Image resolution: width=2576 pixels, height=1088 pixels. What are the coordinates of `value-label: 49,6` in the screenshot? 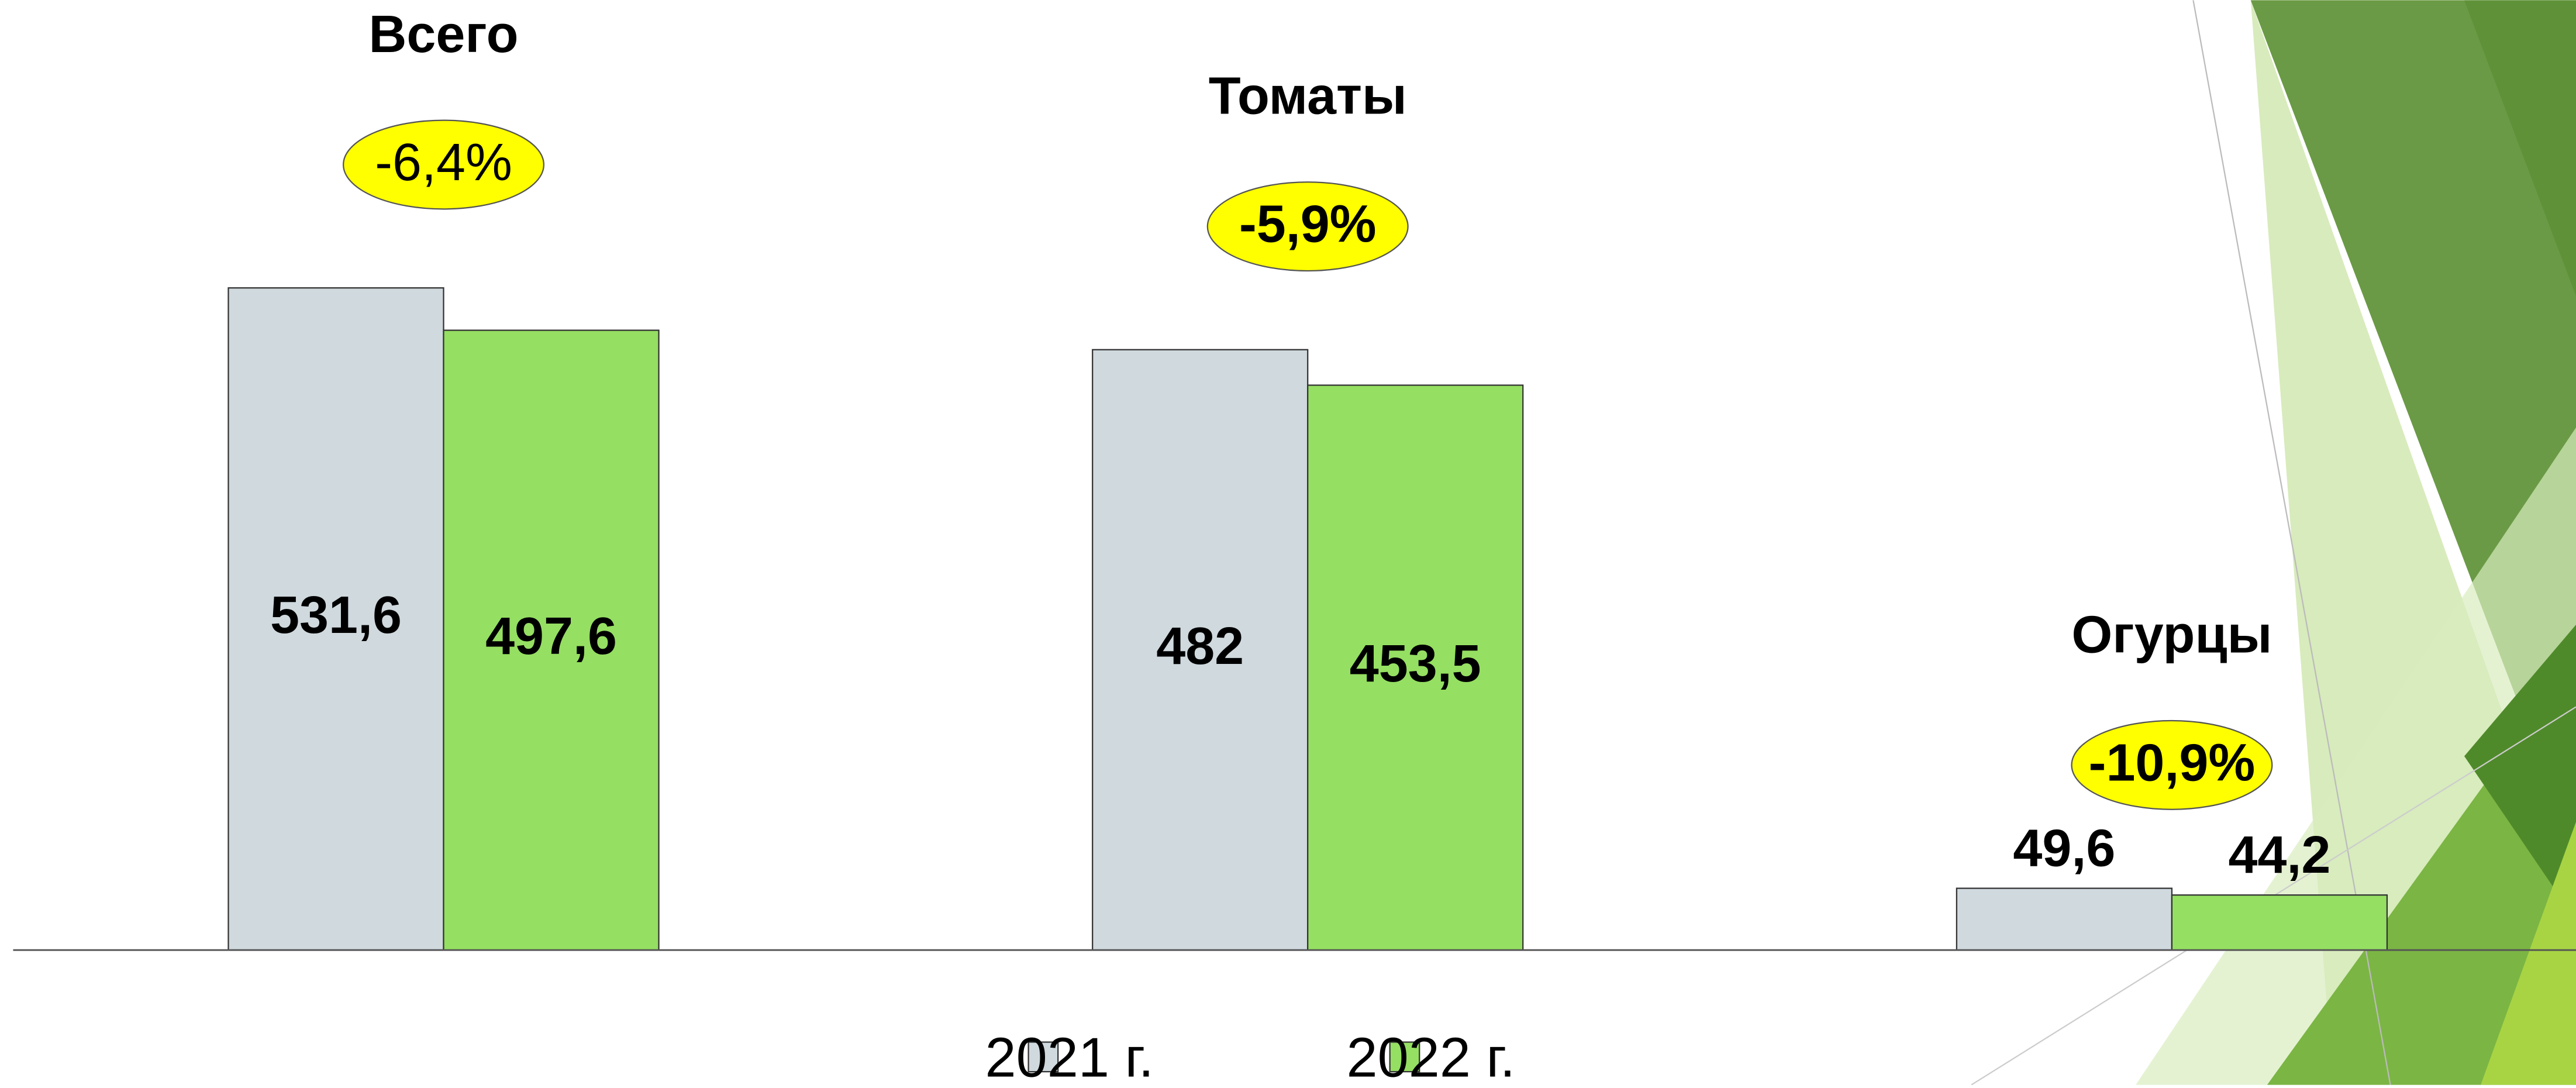 It's located at (2064, 849).